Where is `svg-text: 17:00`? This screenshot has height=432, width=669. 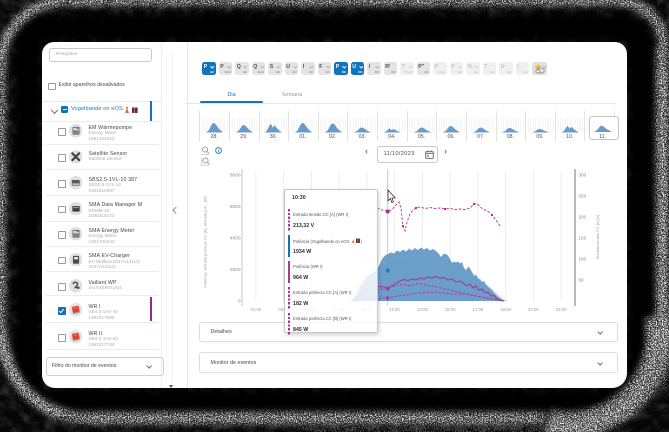 svg-text: 17:00 is located at coordinates (478, 309).